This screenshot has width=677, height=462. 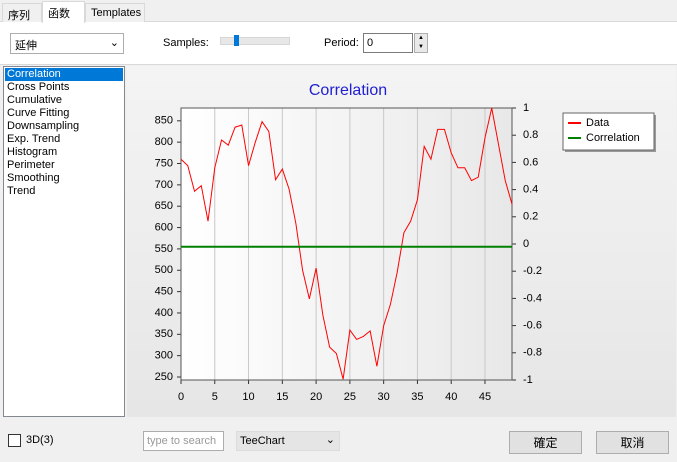 What do you see at coordinates (215, 397) in the screenshot?
I see `x-tick-label: 5` at bounding box center [215, 397].